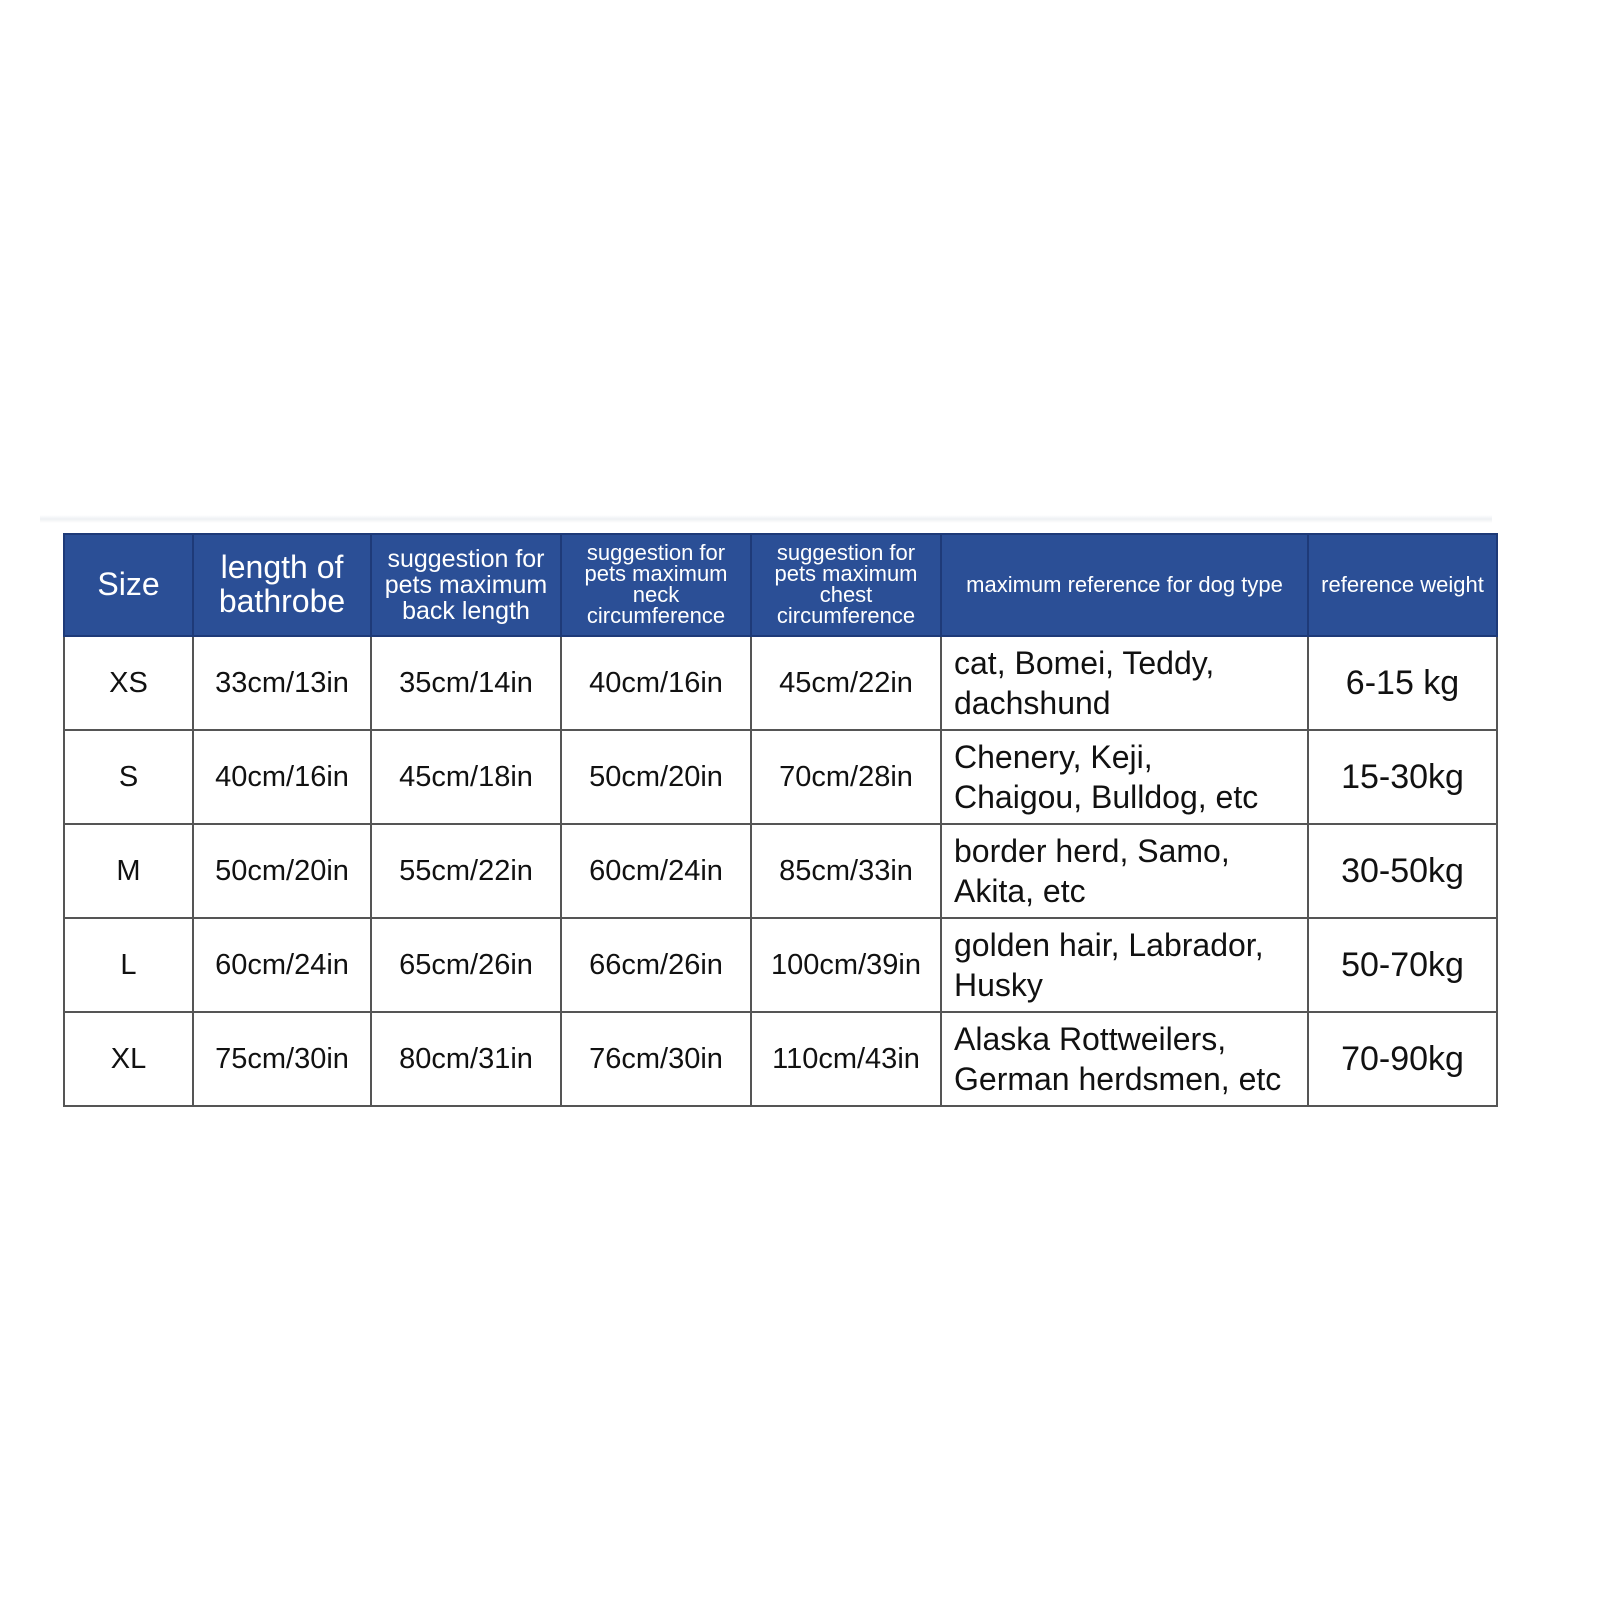  What do you see at coordinates (282, 965) in the screenshot?
I see `cell-bathrobe-length: 60cm/24in` at bounding box center [282, 965].